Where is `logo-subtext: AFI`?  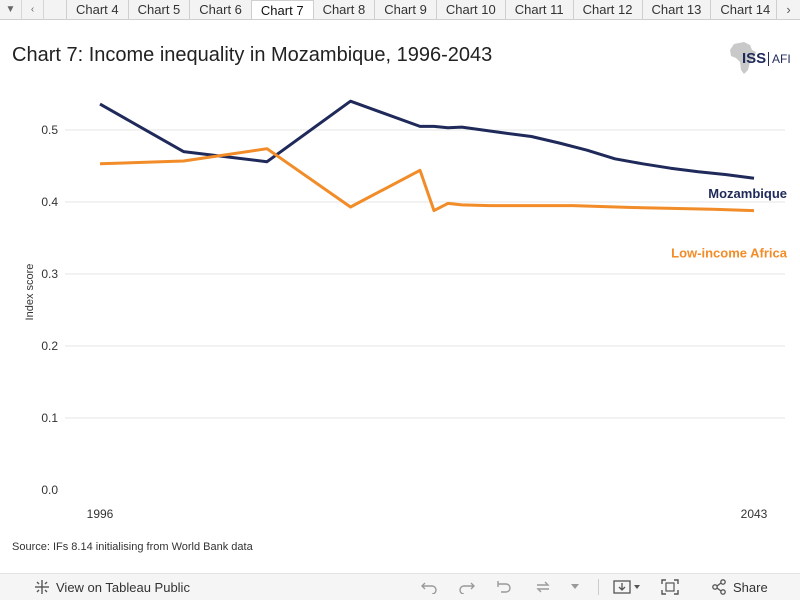 logo-subtext: AFI is located at coordinates (779, 59).